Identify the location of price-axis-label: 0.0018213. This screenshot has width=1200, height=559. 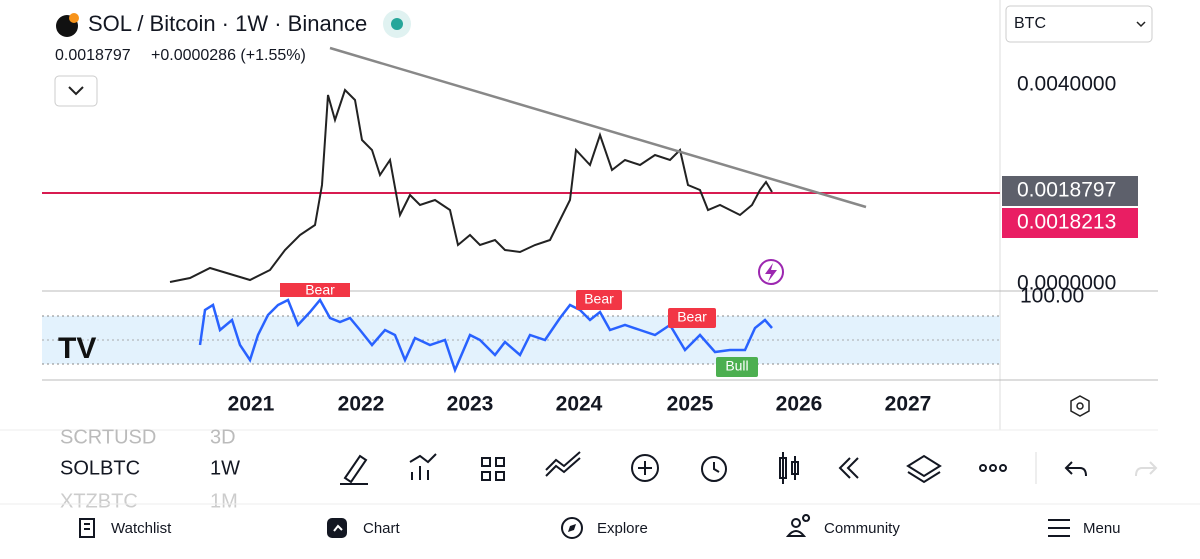
(1066, 222).